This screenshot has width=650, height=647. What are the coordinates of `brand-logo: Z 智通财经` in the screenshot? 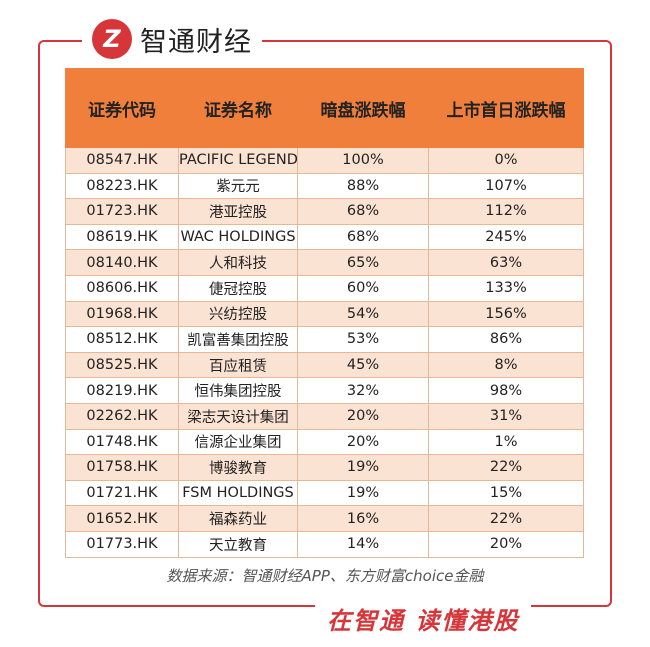 It's located at (172, 39).